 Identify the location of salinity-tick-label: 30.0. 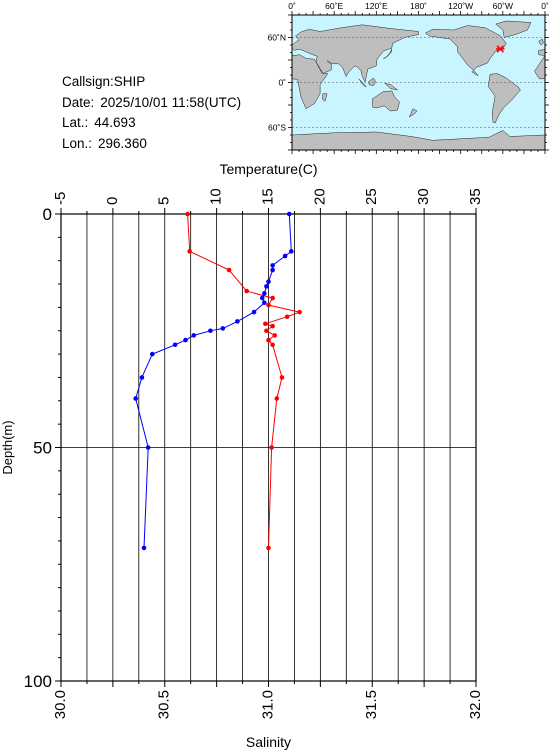
(60, 704).